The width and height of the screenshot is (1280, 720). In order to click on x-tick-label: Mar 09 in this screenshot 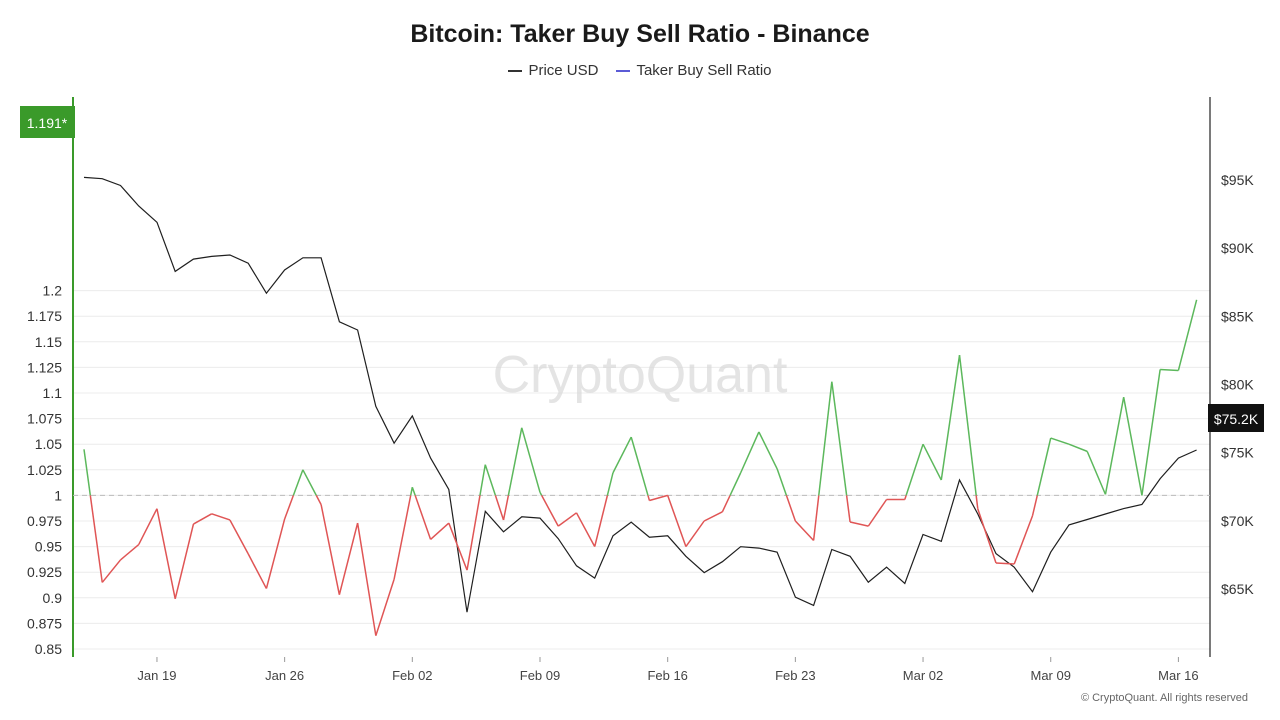, I will do `click(1050, 675)`.